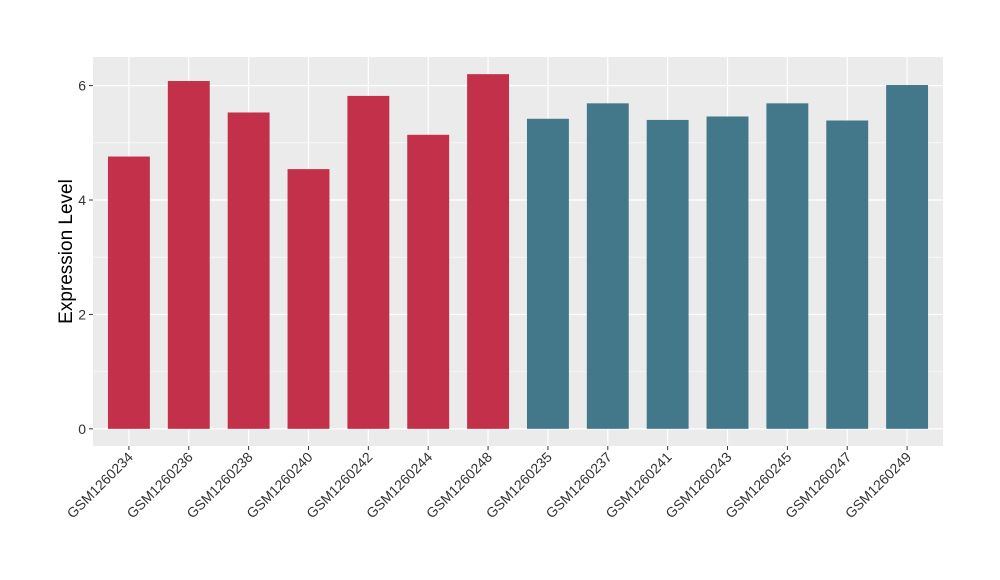 The width and height of the screenshot is (1000, 580). I want to click on bar-GSM1260249, so click(907, 257).